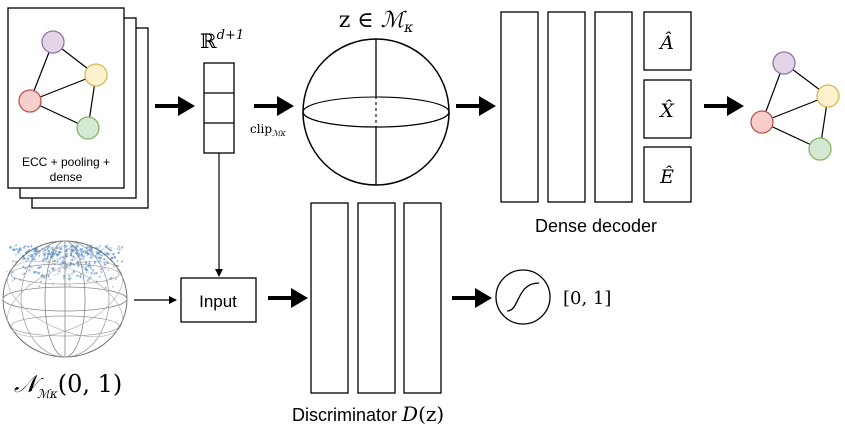 The image size is (845, 430). Describe the element at coordinates (219, 108) in the screenshot. I see `latent-vector-box` at that location.